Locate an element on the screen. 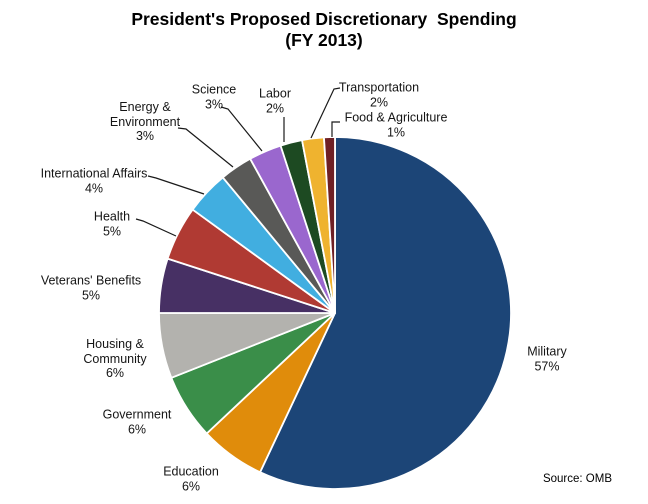 This screenshot has height=504, width=648. leader-line-transportation is located at coordinates (325, 113).